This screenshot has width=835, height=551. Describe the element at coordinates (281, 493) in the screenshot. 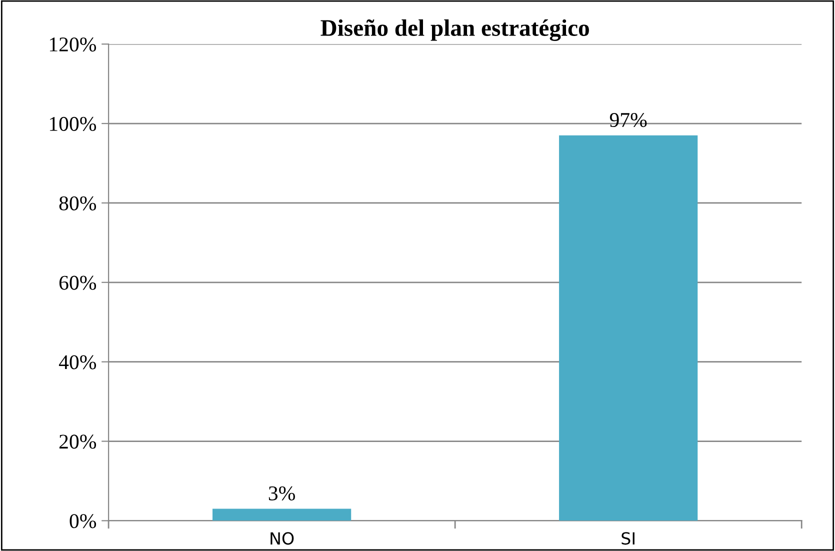

I see `data-label: 3%` at that location.